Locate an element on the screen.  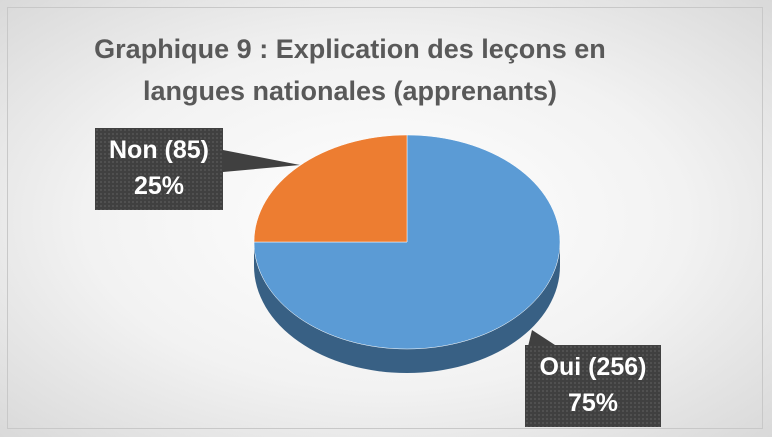
category-label: Oui (256) is located at coordinates (593, 367).